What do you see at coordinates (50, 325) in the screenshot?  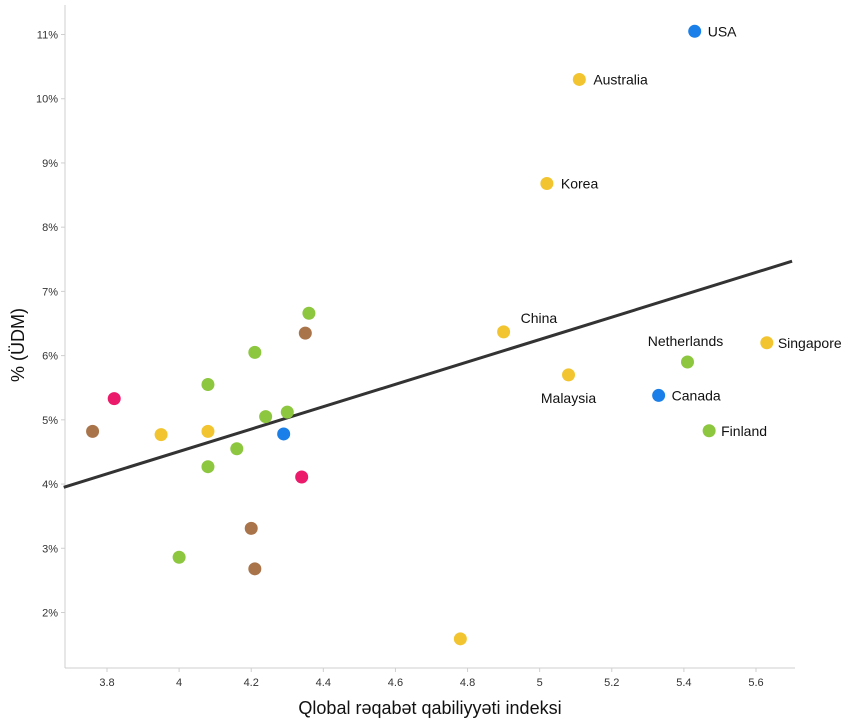 I see `y-axis-ticks: 2% 3% 4% 5% 6% 7% 8% 9% 10% 11%` at bounding box center [50, 325].